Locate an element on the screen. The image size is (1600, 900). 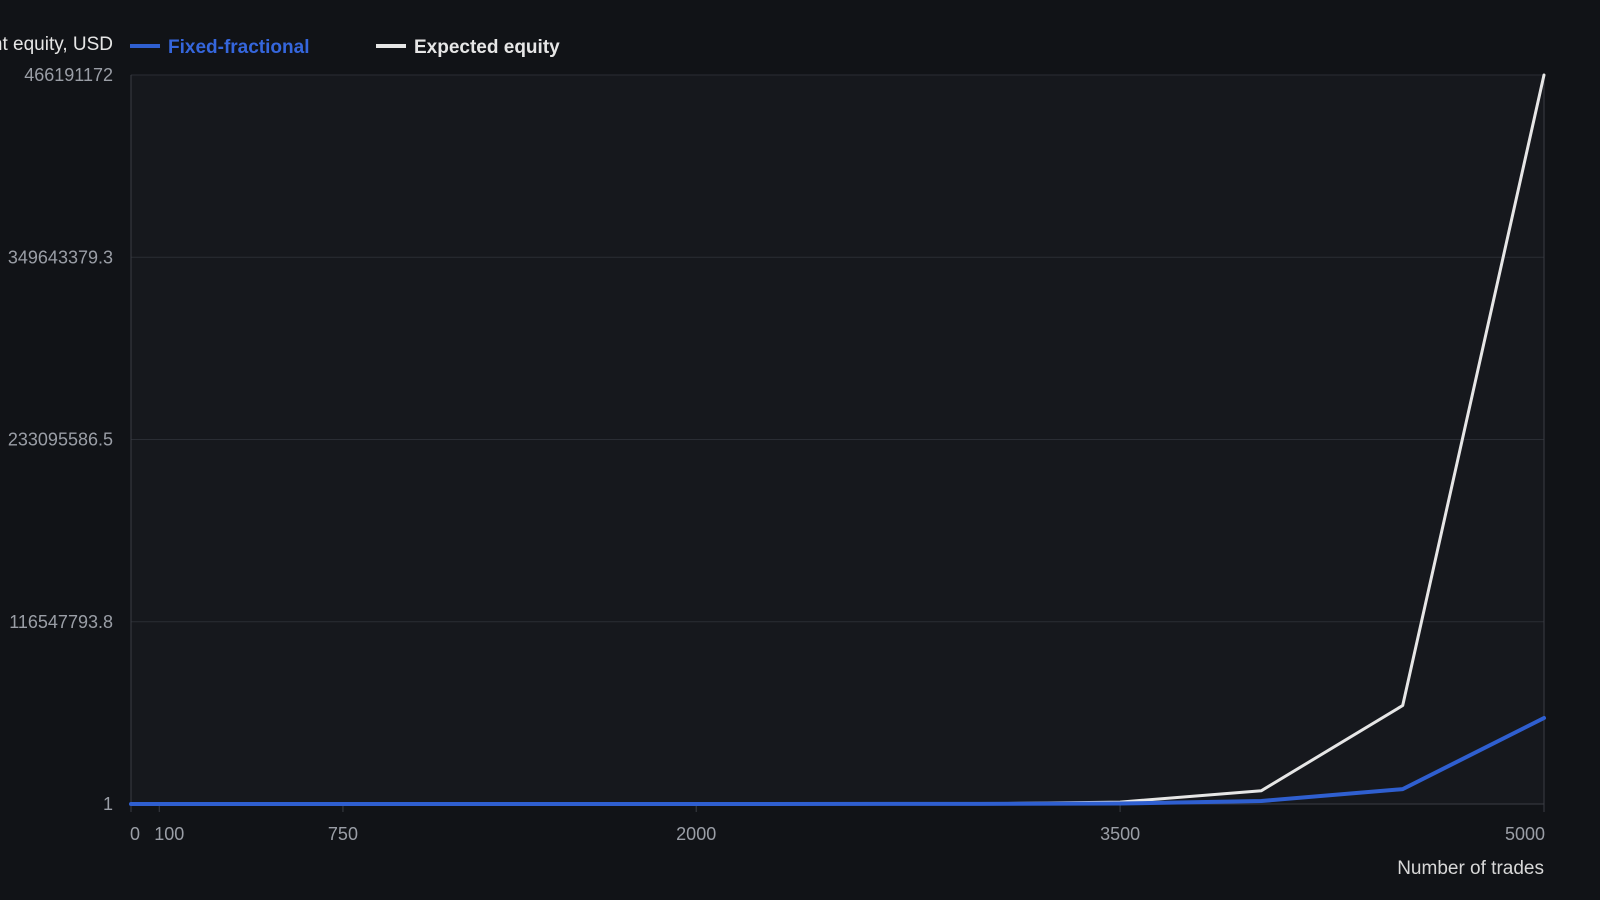
y-tick-label: 466191172 is located at coordinates (68, 75).